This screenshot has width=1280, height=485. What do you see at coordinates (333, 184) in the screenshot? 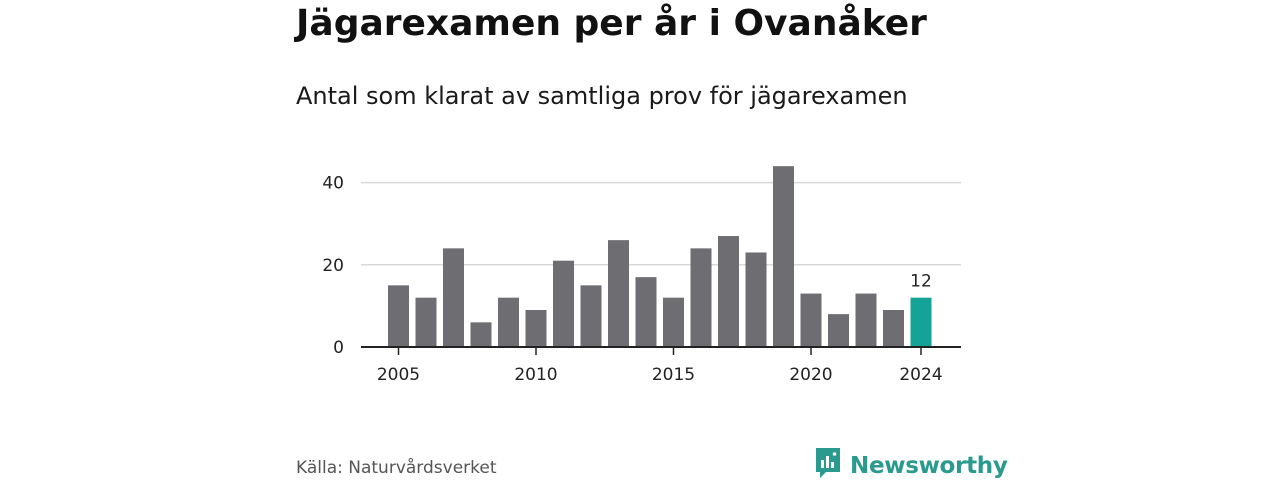
I see `y-tick-label: 40` at bounding box center [333, 184].